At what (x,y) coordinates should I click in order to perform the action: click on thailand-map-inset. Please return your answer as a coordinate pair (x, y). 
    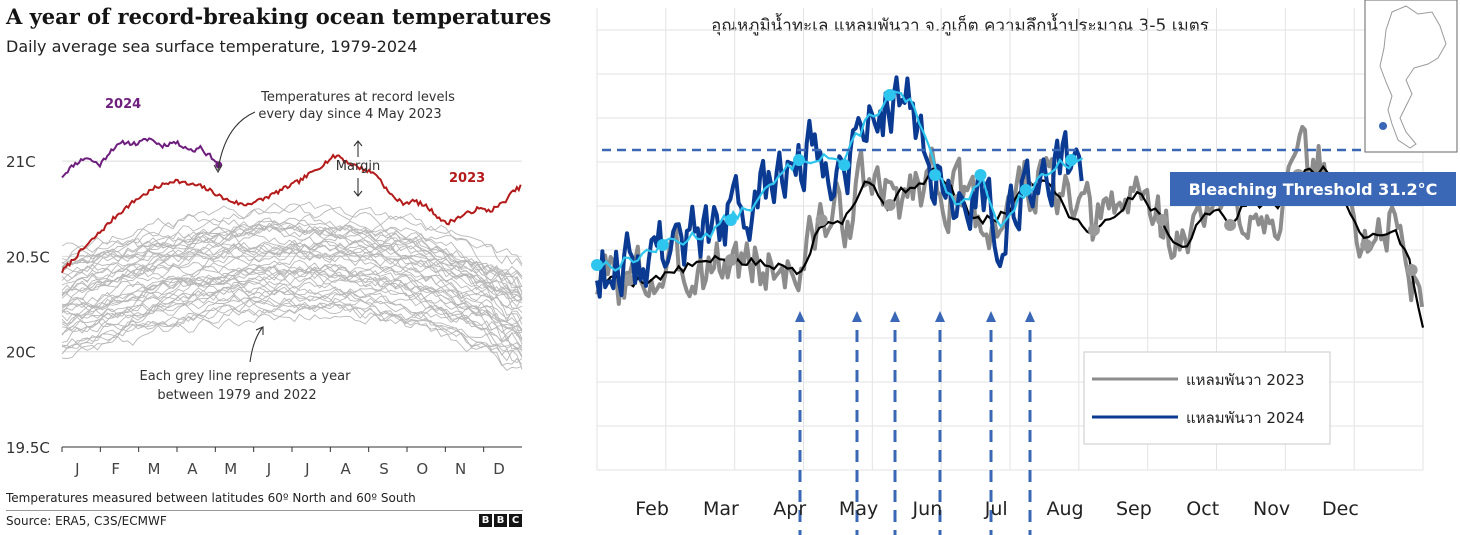
    Looking at the image, I should click on (1411, 76).